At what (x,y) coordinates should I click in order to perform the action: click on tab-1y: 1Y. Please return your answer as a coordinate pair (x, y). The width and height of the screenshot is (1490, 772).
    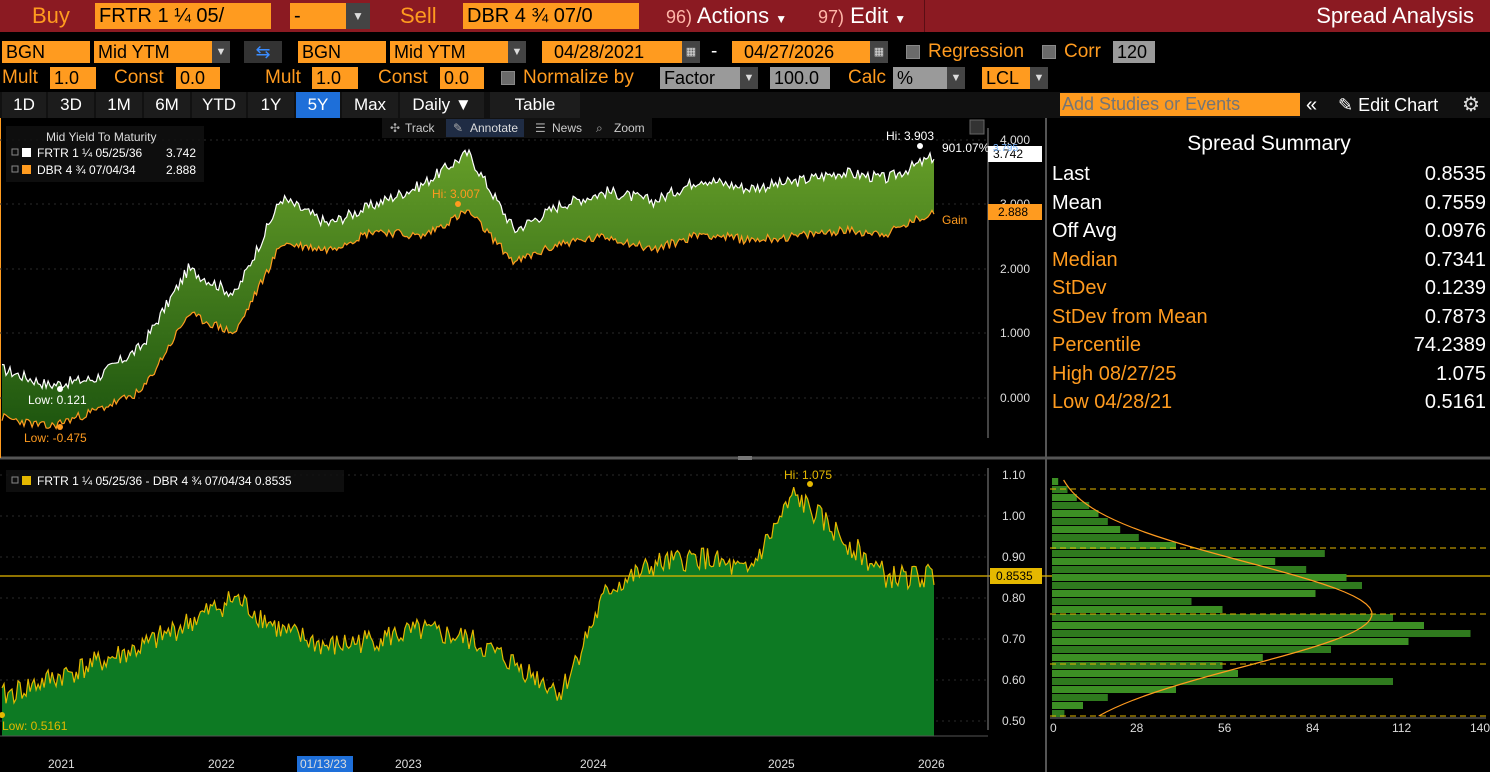
    Looking at the image, I should click on (271, 105).